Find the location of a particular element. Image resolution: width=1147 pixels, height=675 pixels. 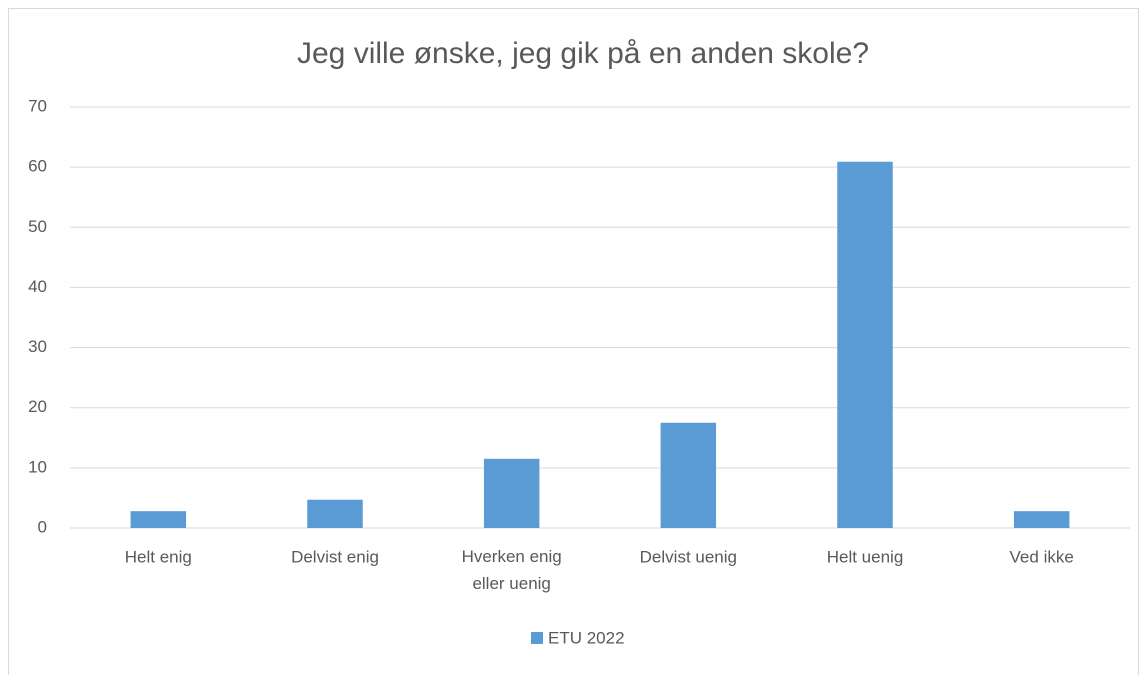

x-tick-label: Helt enig is located at coordinates (158, 556).